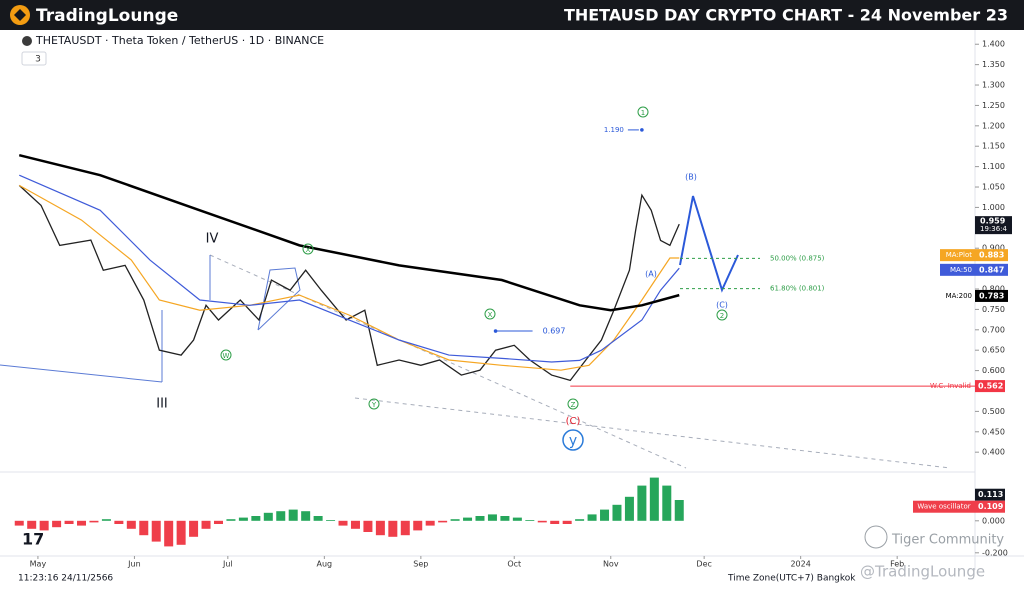 This screenshot has width=1024, height=599. I want to click on fib-label: 61.80% (0.801), so click(797, 289).